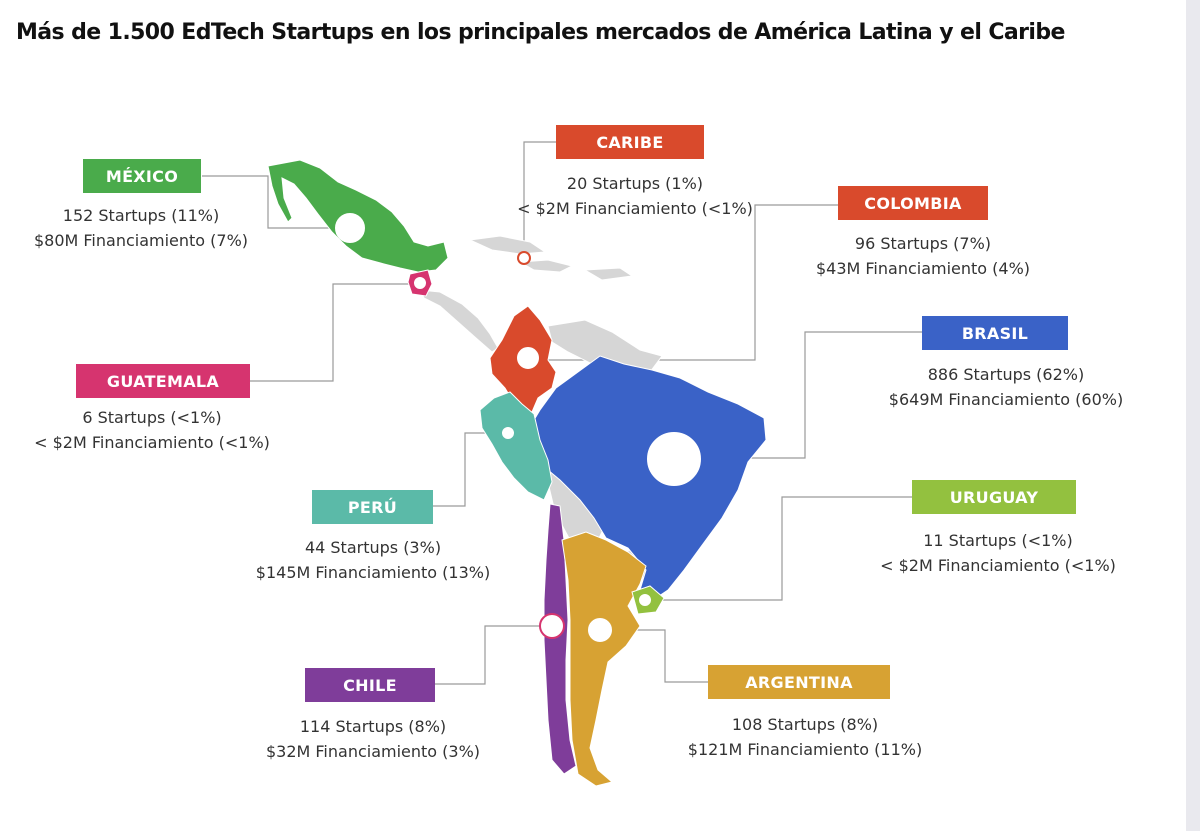 This screenshot has width=1200, height=831. I want to click on marker-argentina, so click(600, 630).